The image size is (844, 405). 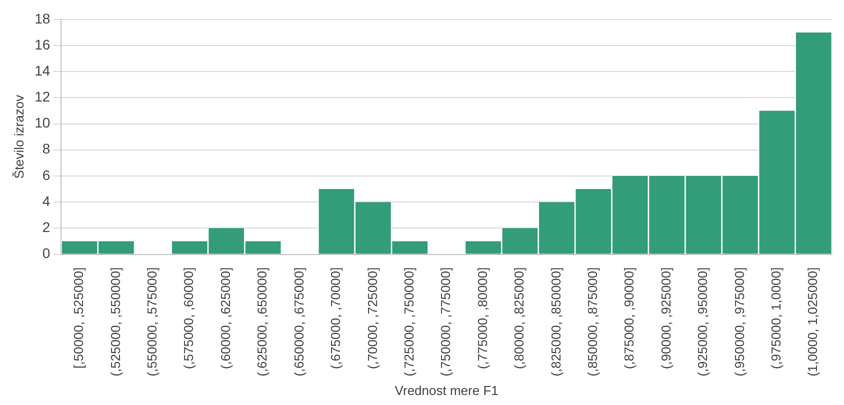 What do you see at coordinates (298, 321) in the screenshot?
I see `x-tick-label: (,650000, ,675000]` at bounding box center [298, 321].